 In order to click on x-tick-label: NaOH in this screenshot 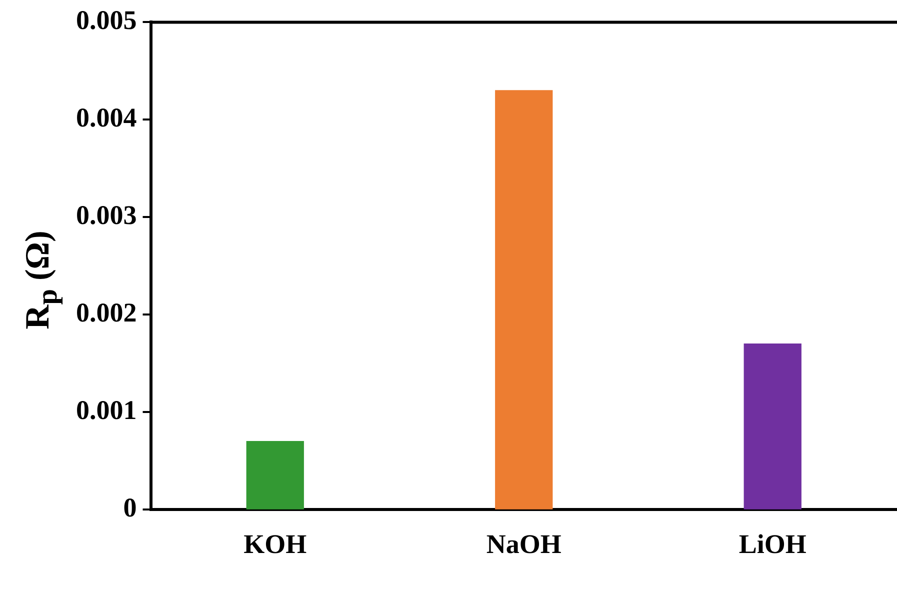, I will do `click(524, 543)`.